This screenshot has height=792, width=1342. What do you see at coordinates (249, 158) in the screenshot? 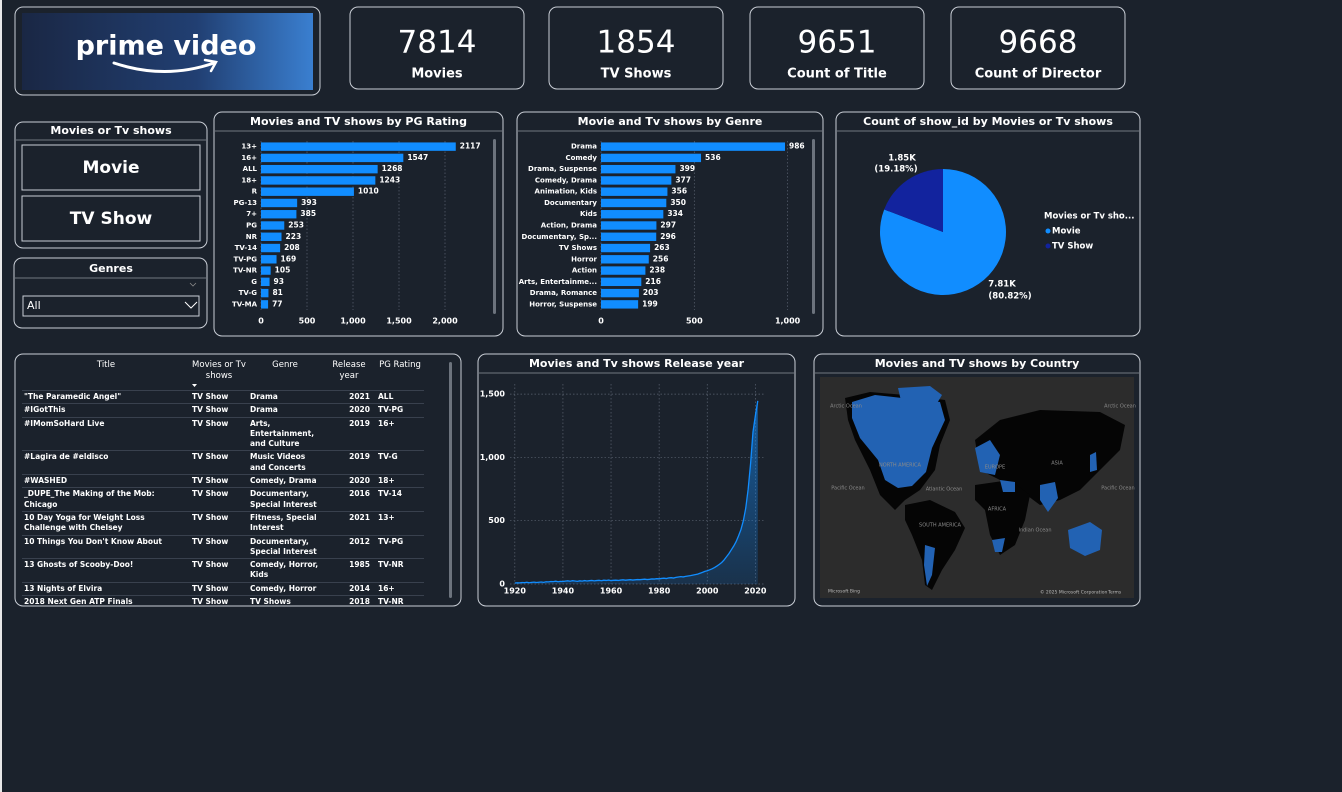
I see `y-tick-label: 16+` at bounding box center [249, 158].